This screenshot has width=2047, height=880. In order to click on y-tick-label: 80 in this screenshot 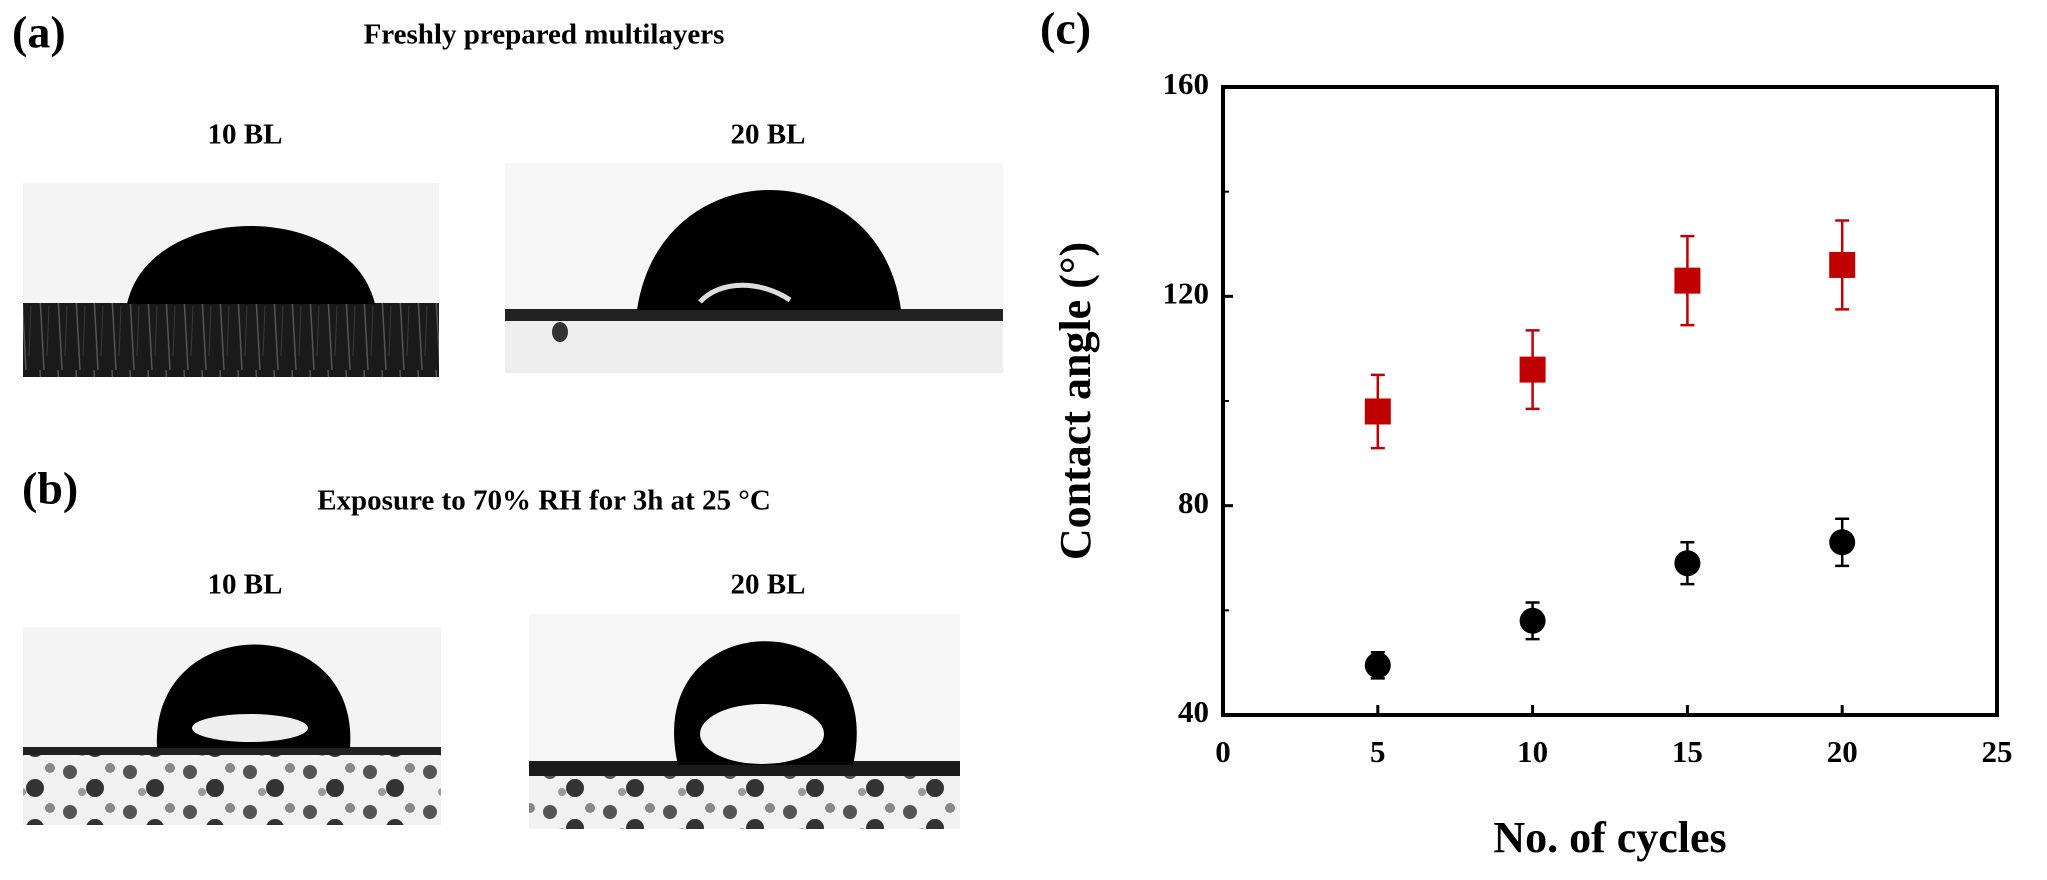, I will do `click(1193, 502)`.